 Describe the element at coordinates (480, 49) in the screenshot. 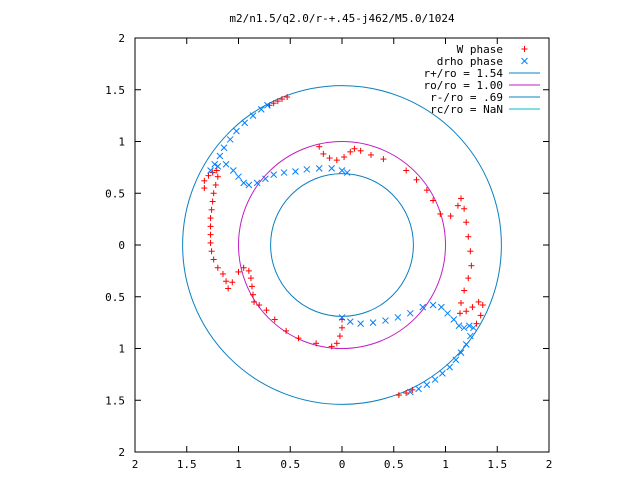

I see `legend-label: W phase` at that location.